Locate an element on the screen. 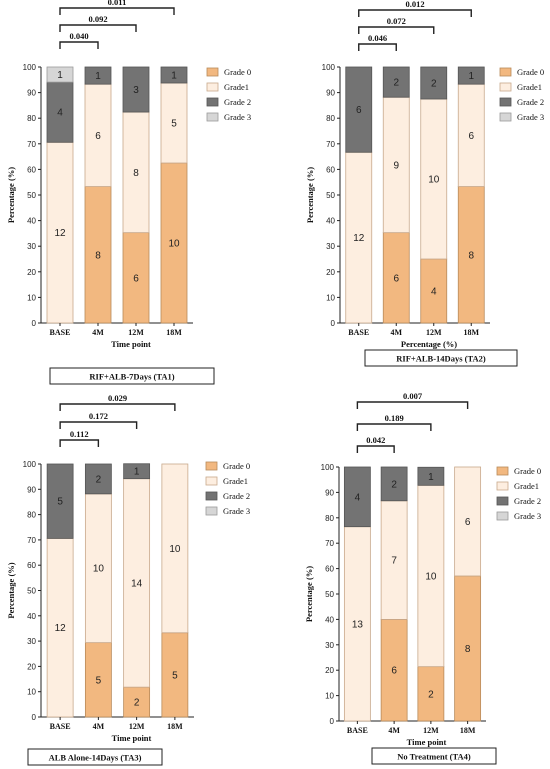 Image resolution: width=550 pixels, height=769 pixels. legend-label: Grade1 is located at coordinates (235, 481).